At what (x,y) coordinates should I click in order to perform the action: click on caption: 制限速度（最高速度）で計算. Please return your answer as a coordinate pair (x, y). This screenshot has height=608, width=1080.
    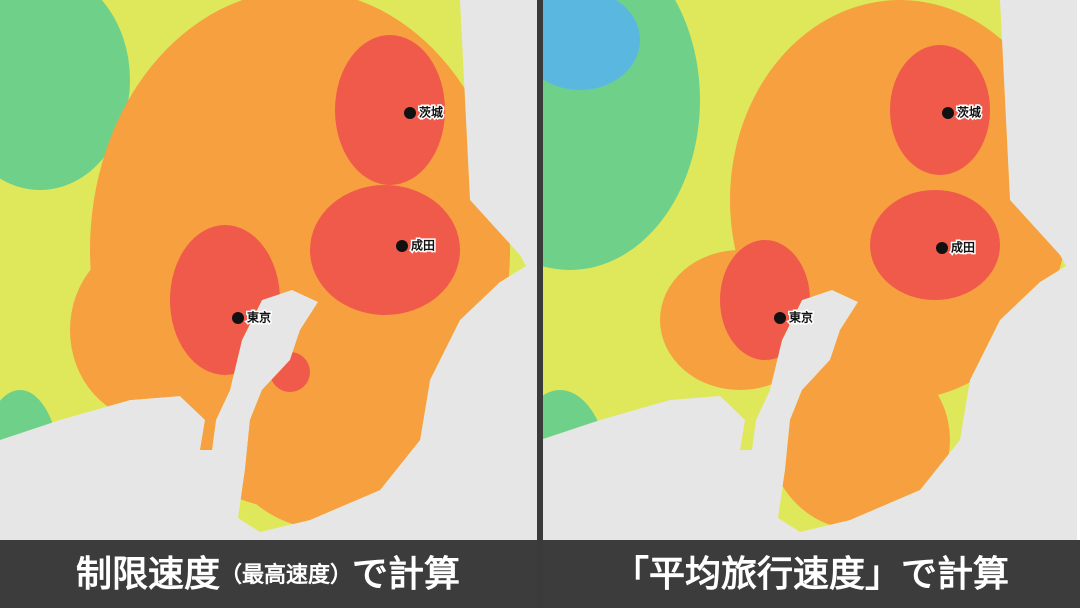
    Looking at the image, I should click on (268, 574).